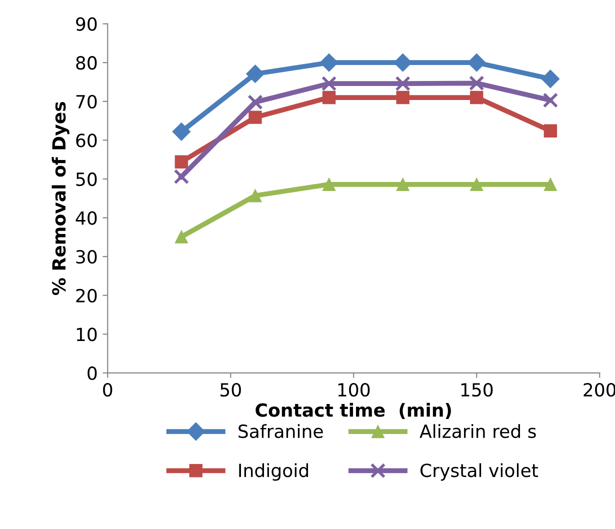  What do you see at coordinates (107, 389) in the screenshot?
I see `x-tick-label: 0` at bounding box center [107, 389].